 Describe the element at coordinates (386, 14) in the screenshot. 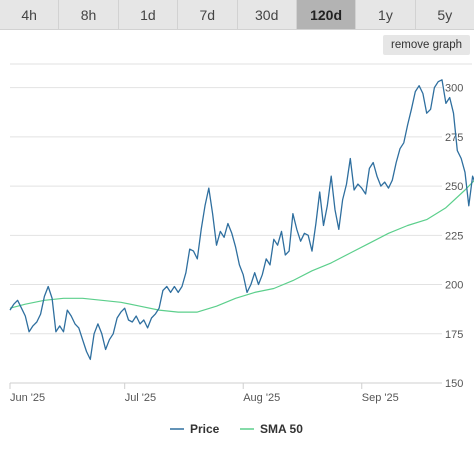

I see `tab-range-1y: 1y` at that location.